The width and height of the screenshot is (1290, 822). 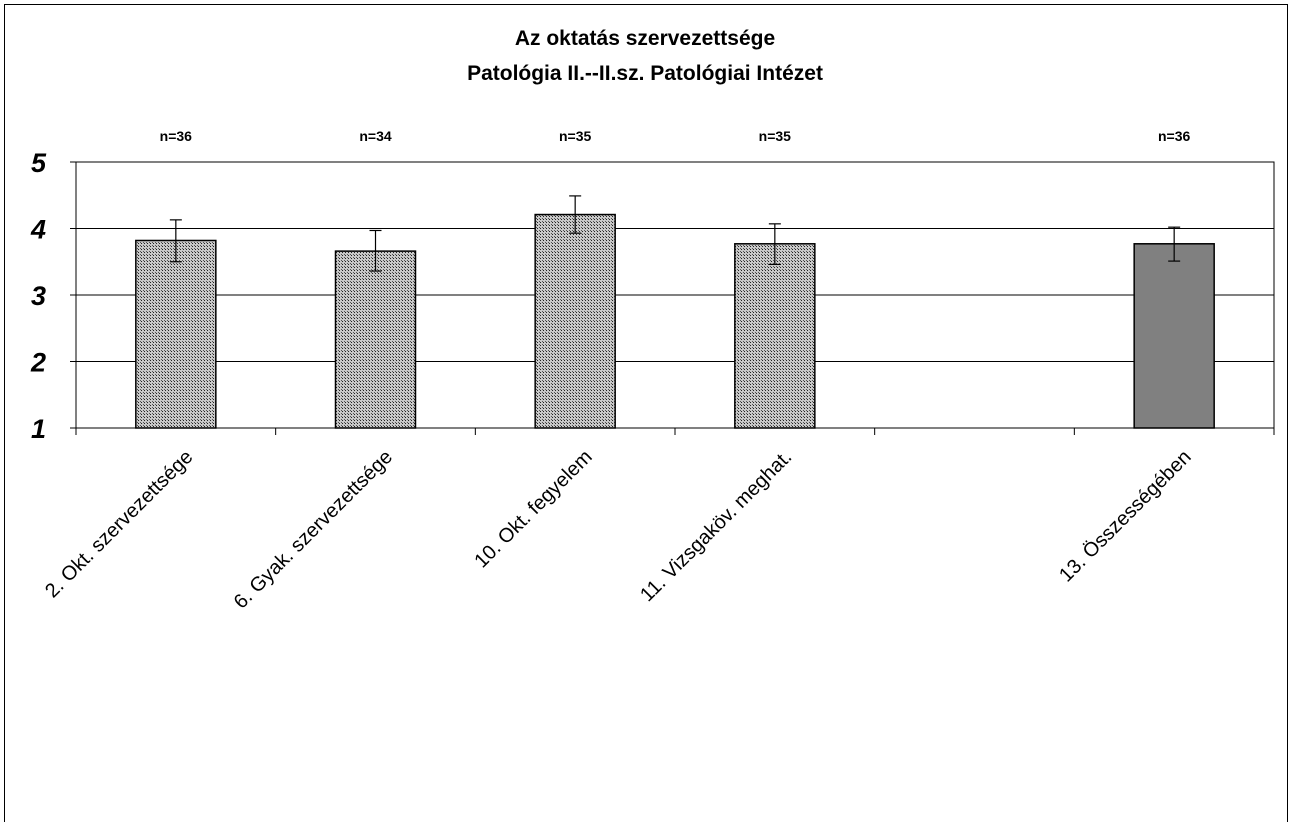 What do you see at coordinates (533, 509) in the screenshot?
I see `x-tick-label: 10. Okt. fegyelem` at bounding box center [533, 509].